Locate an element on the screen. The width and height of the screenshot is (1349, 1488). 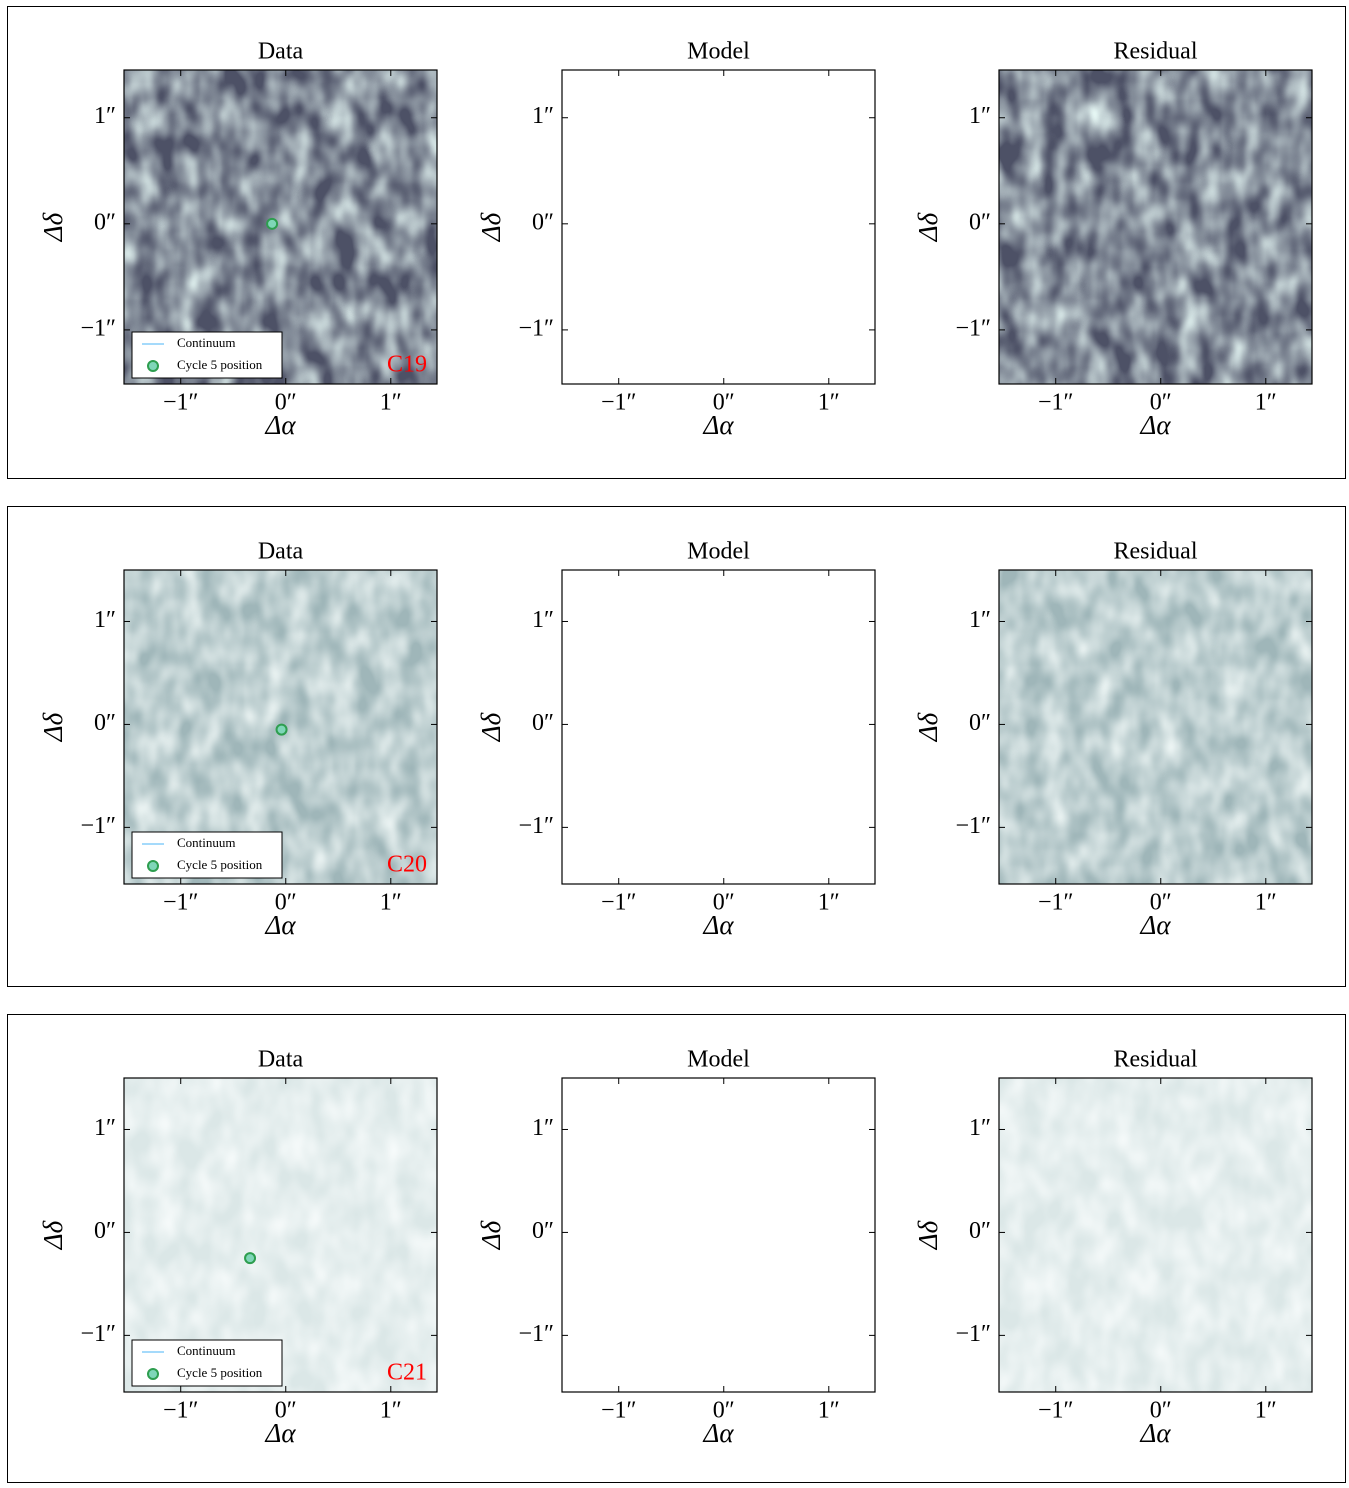
source-label: C21 is located at coordinates (407, 1373).